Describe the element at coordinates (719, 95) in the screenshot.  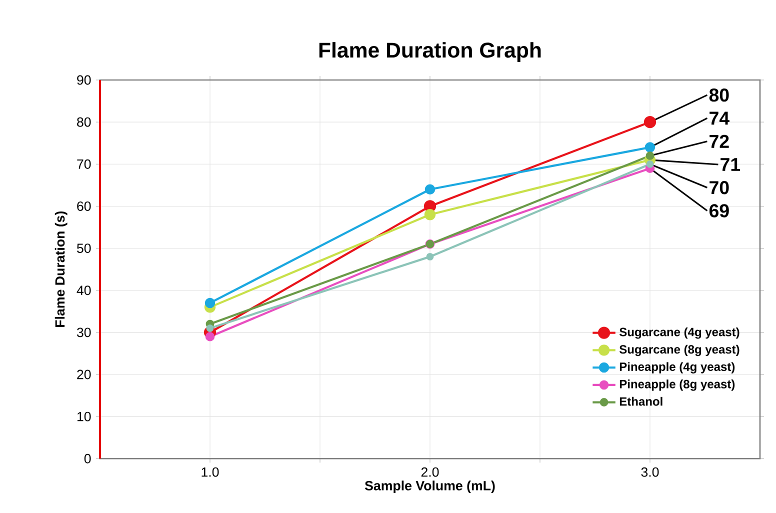
I see `data-label: 80` at that location.